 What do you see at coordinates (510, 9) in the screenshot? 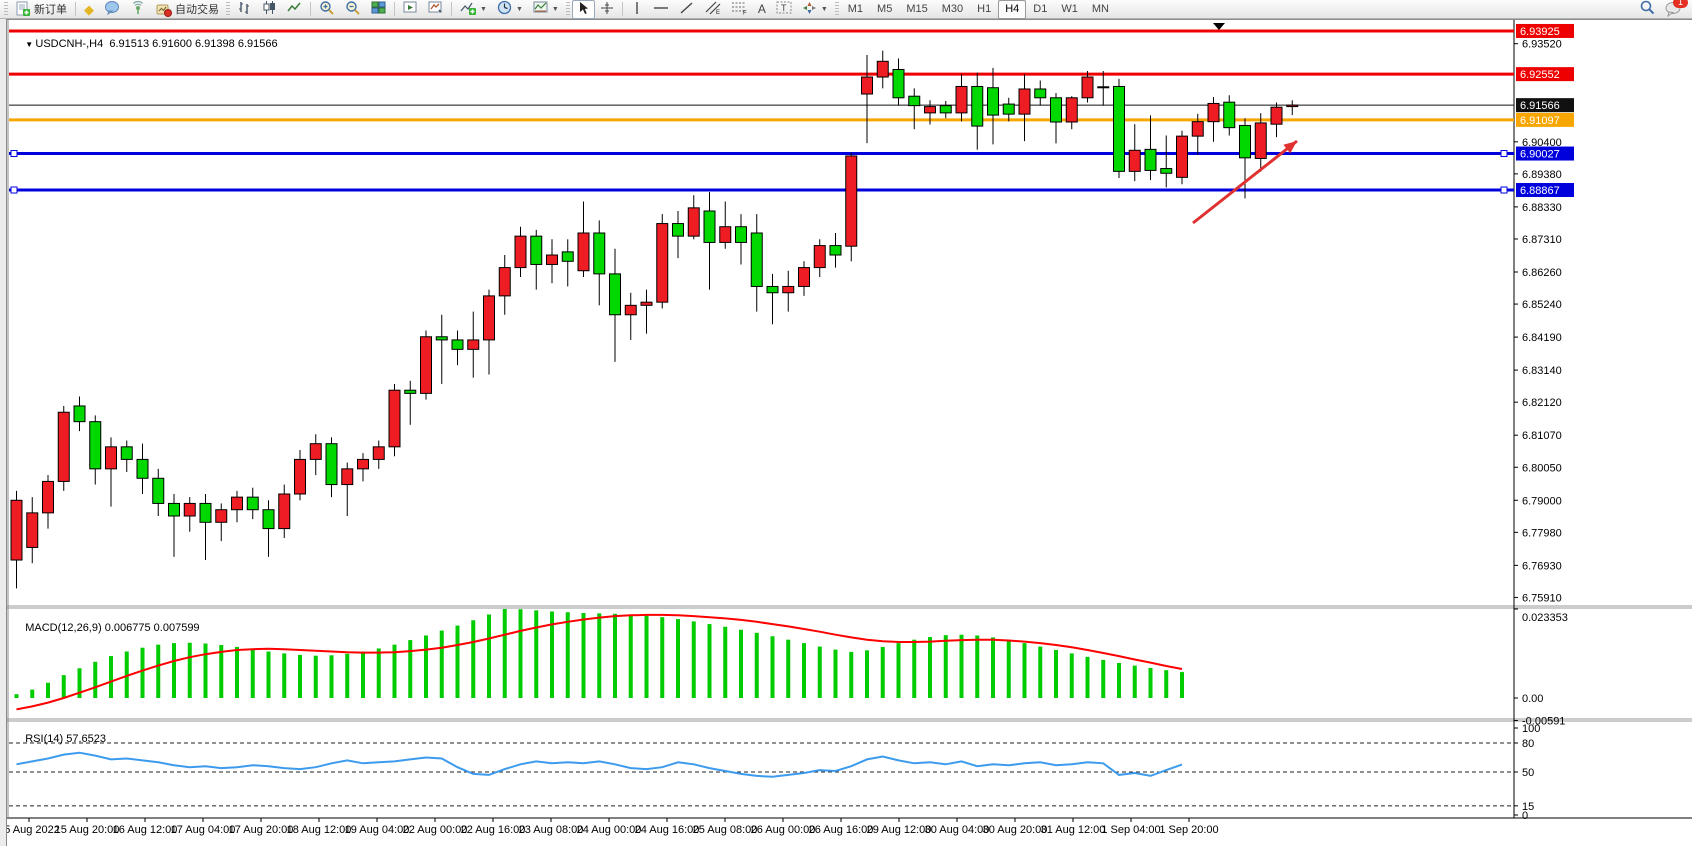
I see `periods-button: ▼` at bounding box center [510, 9].